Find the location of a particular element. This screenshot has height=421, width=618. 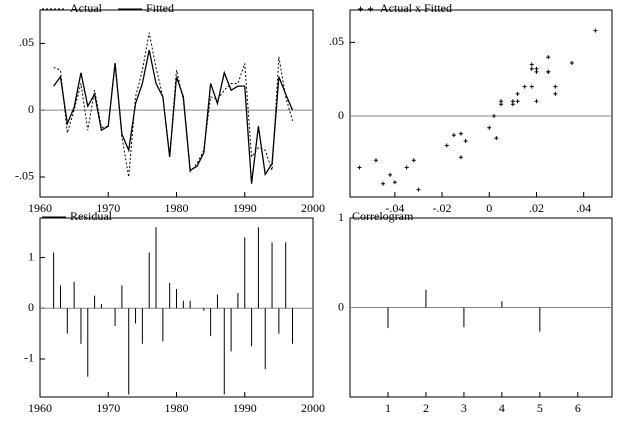

legend-label: Residual is located at coordinates (91, 216).